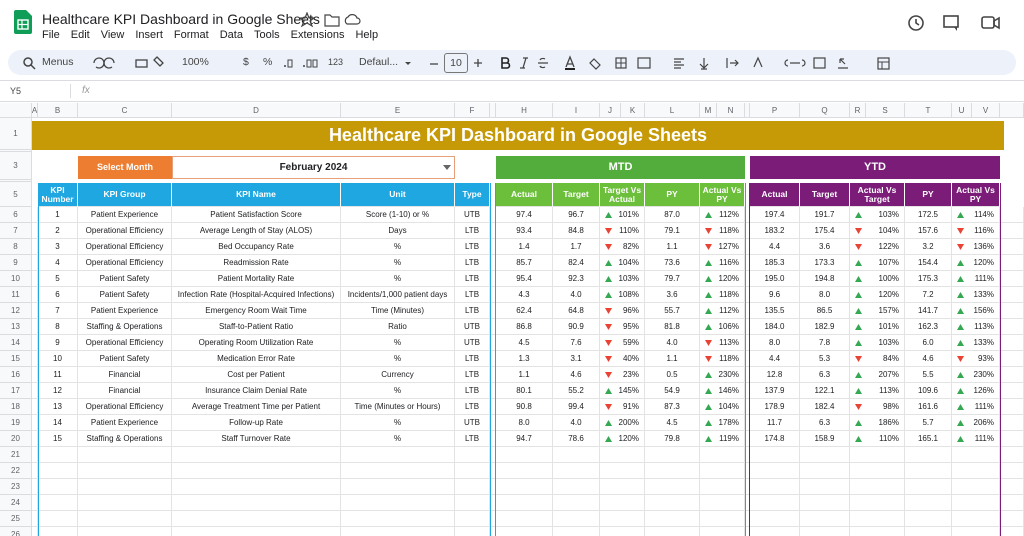 The height and width of the screenshot is (536, 1024). What do you see at coordinates (16, 375) in the screenshot?
I see `row-header: 16` at bounding box center [16, 375].